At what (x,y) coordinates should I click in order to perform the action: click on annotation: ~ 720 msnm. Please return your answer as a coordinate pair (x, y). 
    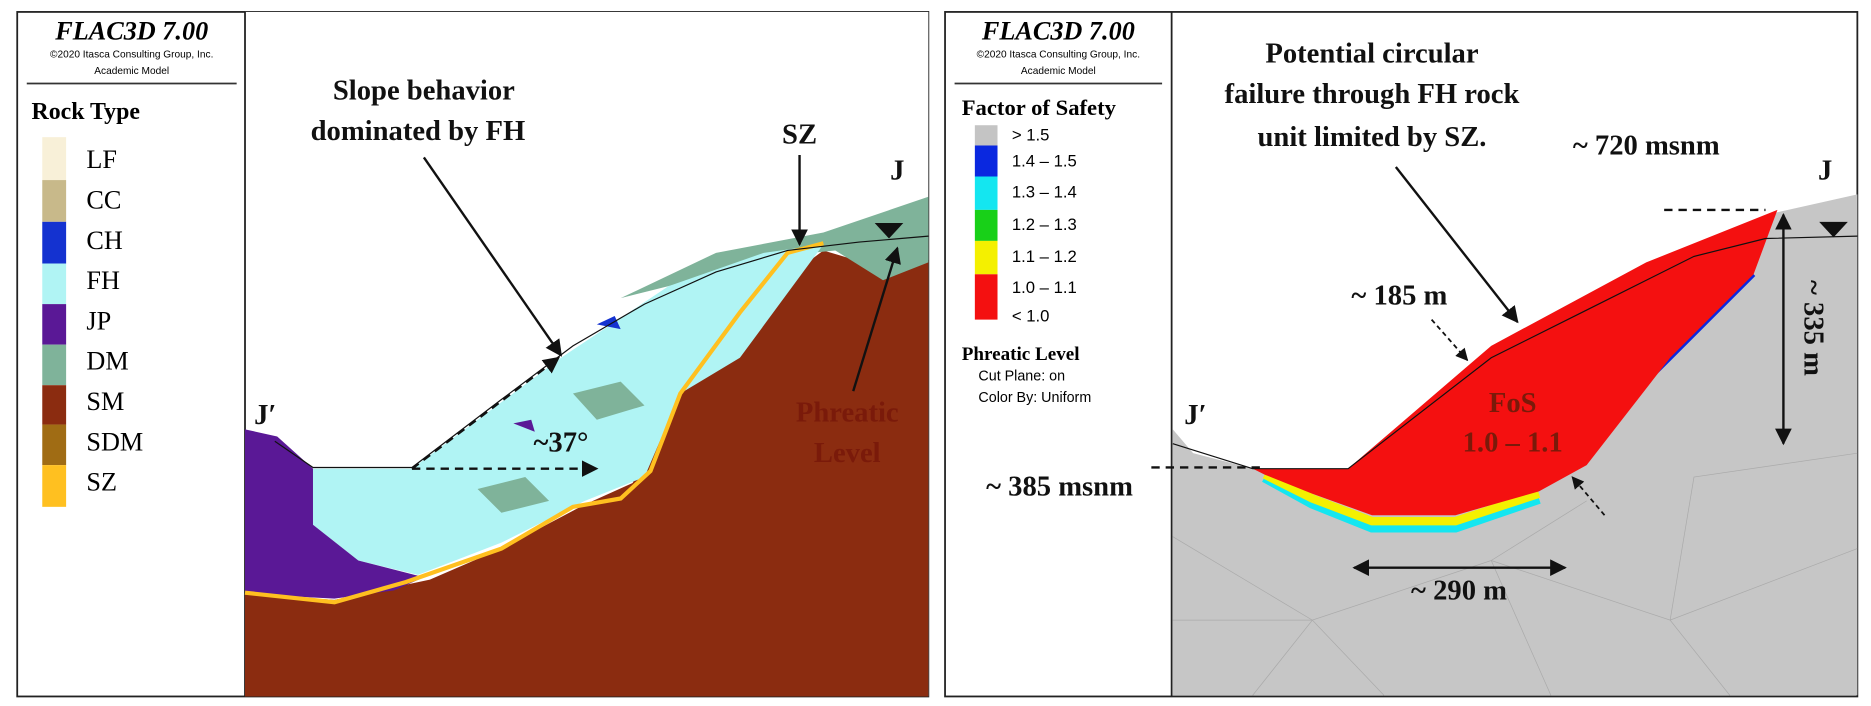
    Looking at the image, I should click on (1646, 145).